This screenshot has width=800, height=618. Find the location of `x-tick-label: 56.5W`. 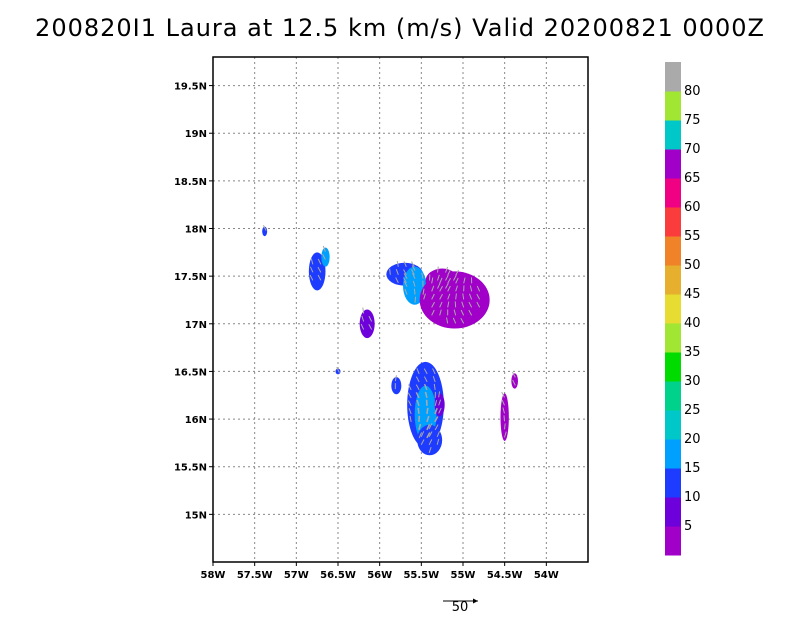

x-tick-label: 56.5W is located at coordinates (338, 575).